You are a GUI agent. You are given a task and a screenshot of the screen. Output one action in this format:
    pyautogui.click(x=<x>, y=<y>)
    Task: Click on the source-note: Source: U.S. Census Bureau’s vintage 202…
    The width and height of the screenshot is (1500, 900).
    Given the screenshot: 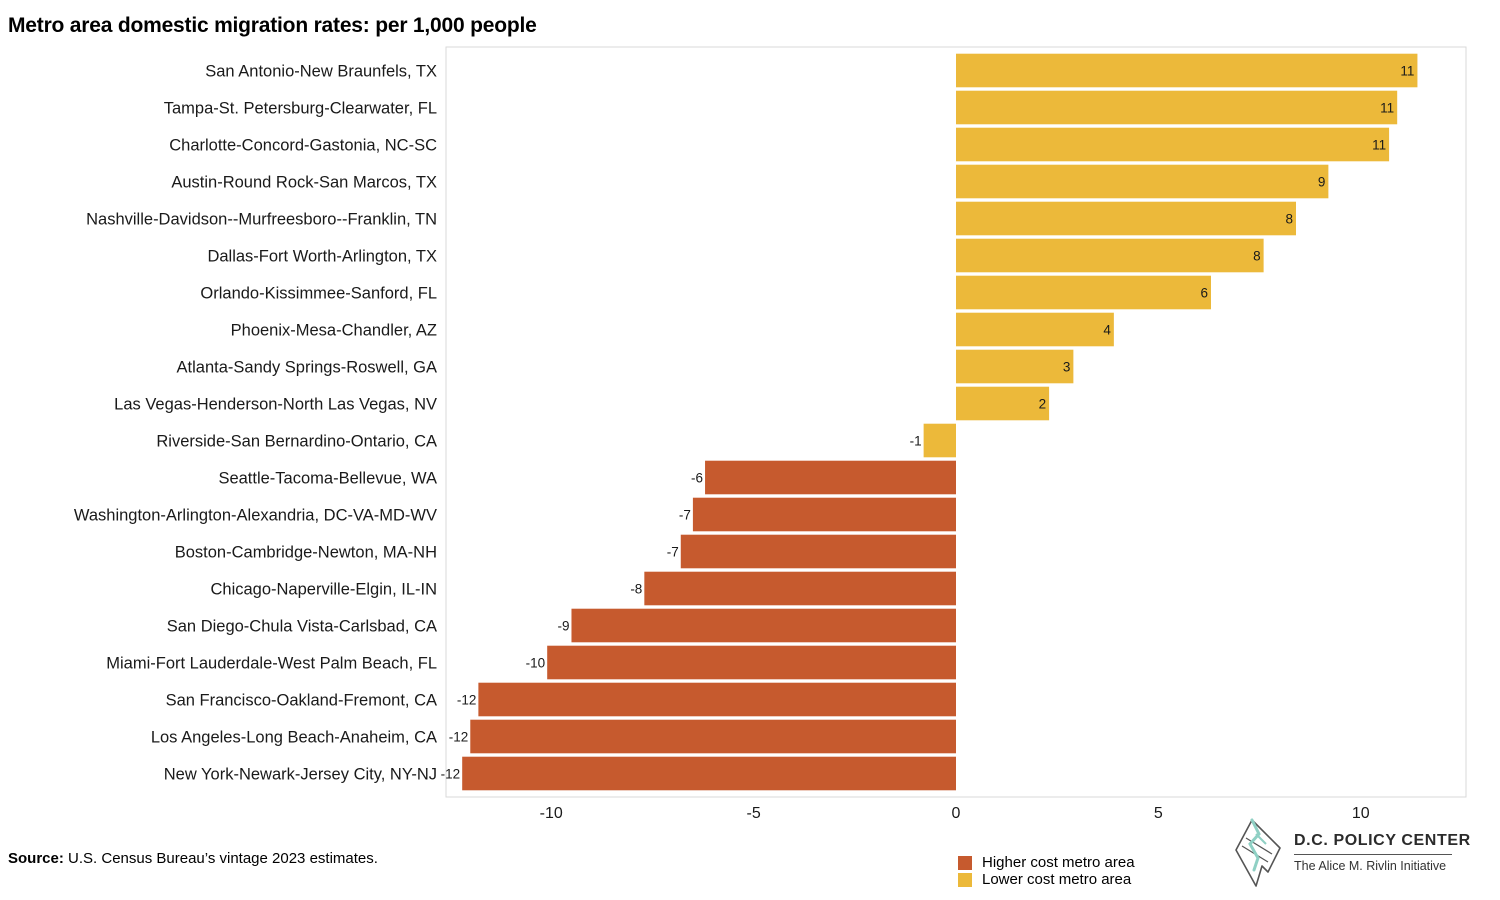 What is the action you would take?
    pyautogui.click(x=193, y=858)
    